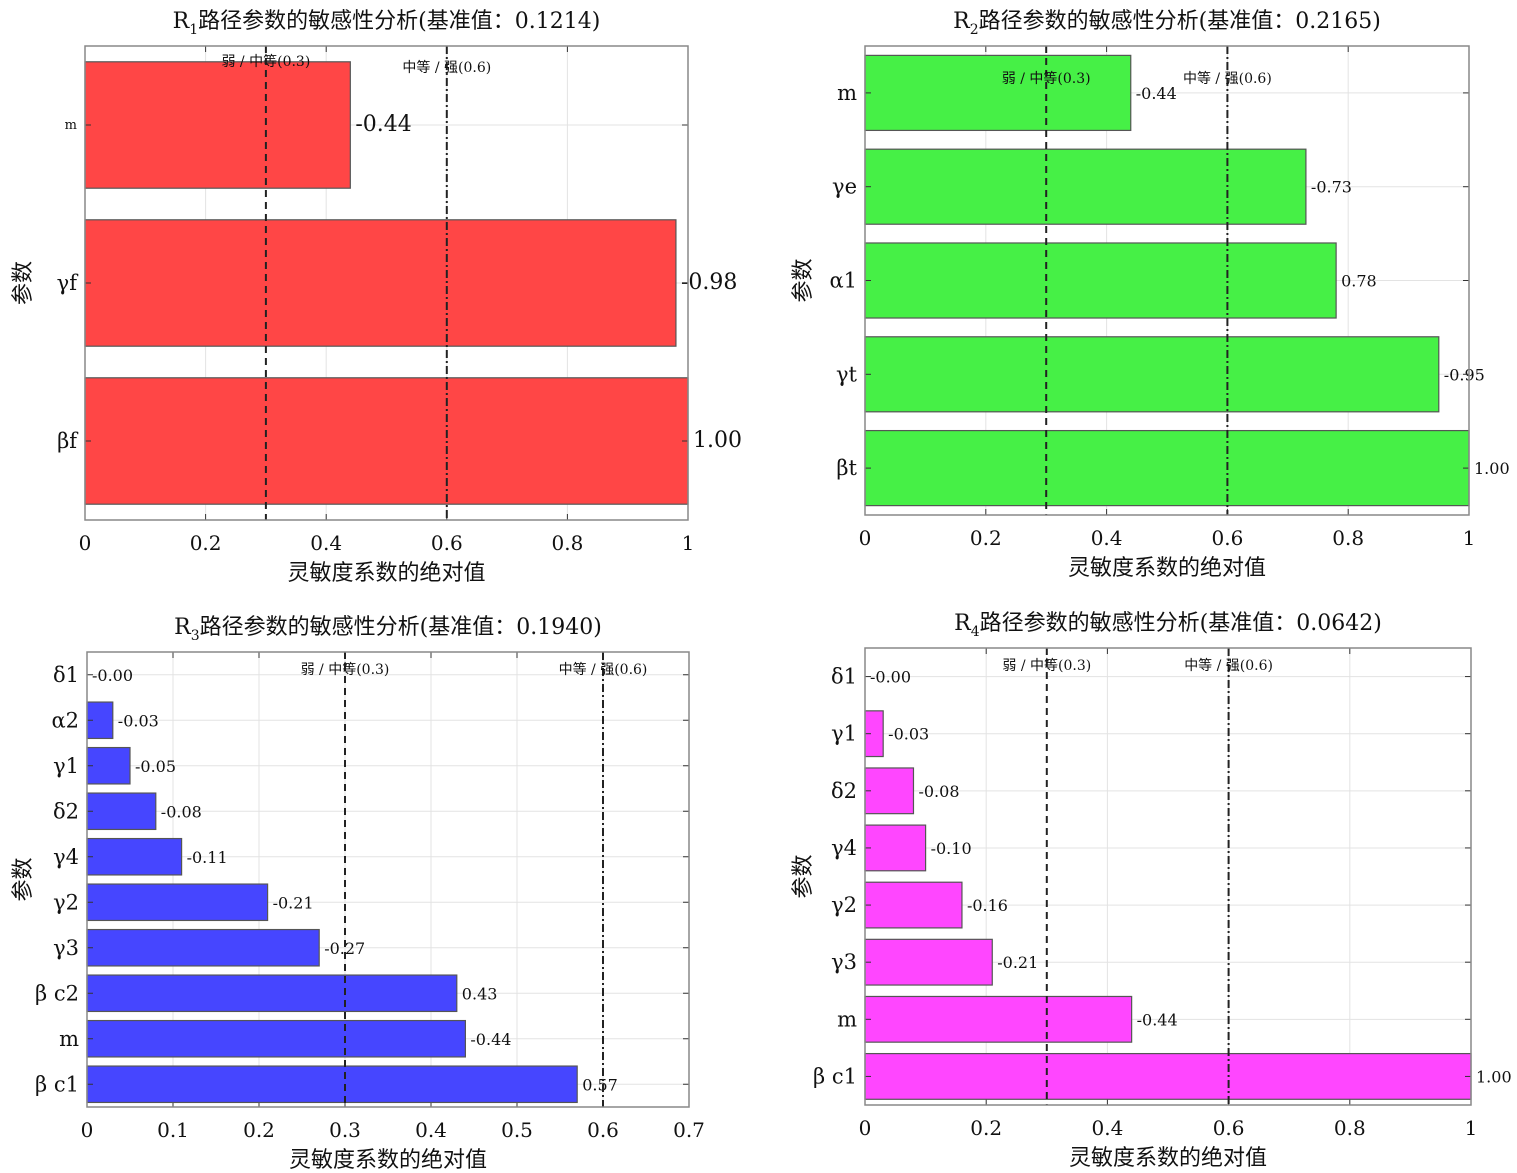 This screenshot has height=1173, width=1517. I want to click on data-label: -0.21, so click(293, 902).